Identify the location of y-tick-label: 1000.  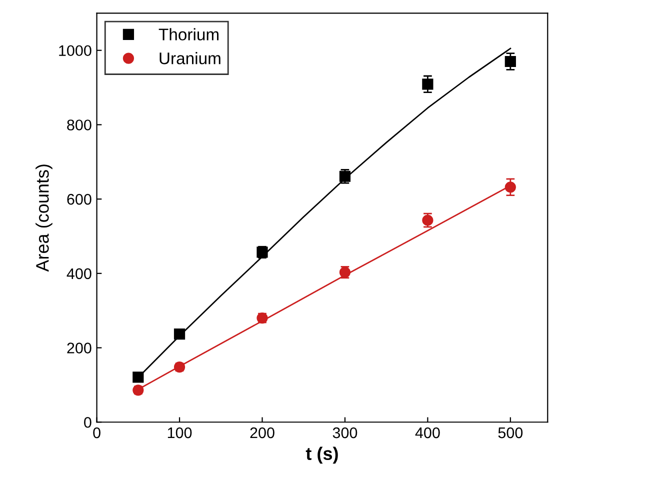
(75, 50).